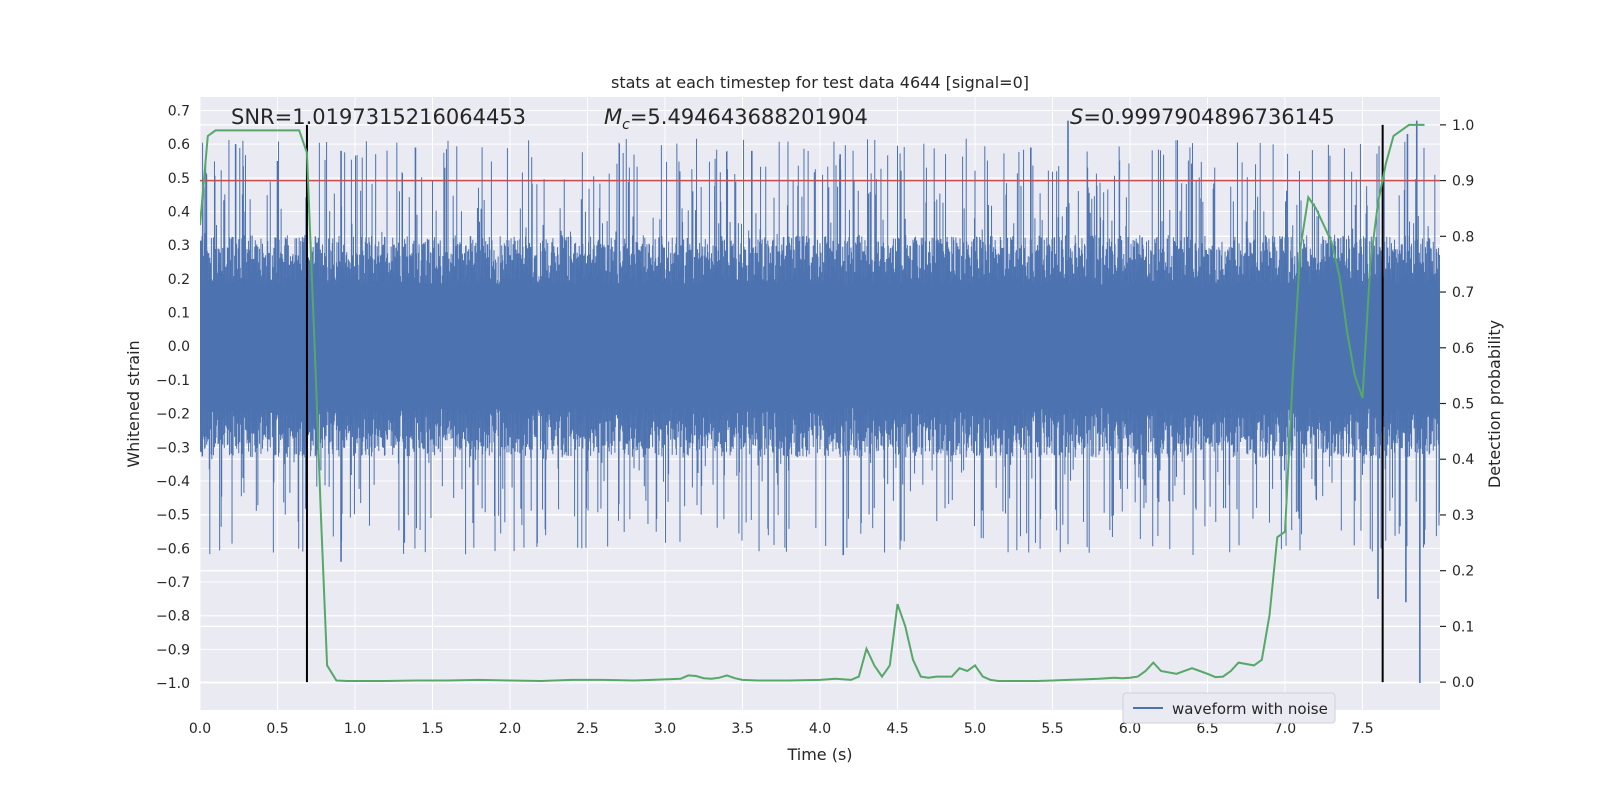 Image resolution: width=1600 pixels, height=800 pixels. What do you see at coordinates (1463, 516) in the screenshot?
I see `y-right-tick-label-7: 0.3` at bounding box center [1463, 516].